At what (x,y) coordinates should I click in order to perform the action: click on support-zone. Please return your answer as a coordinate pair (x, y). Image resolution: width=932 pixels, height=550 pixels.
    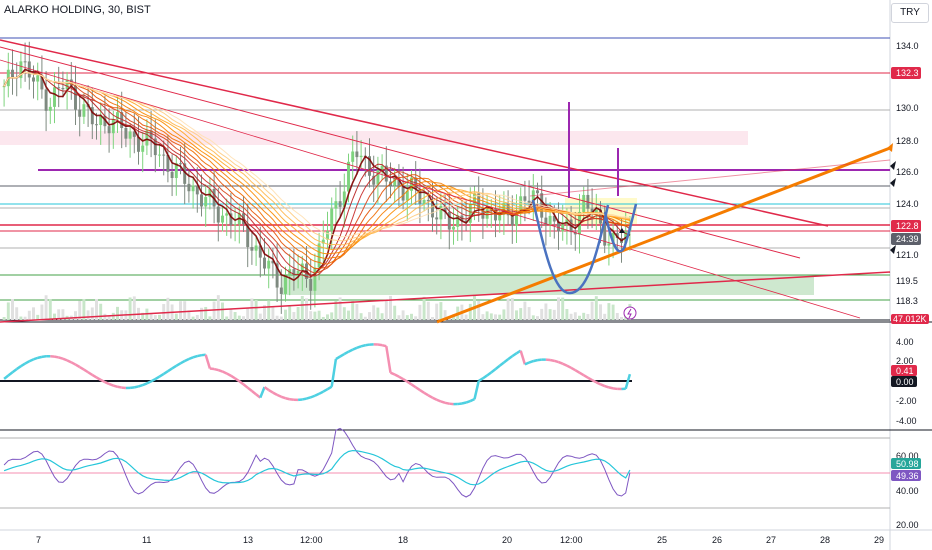
    Looking at the image, I should click on (548, 285).